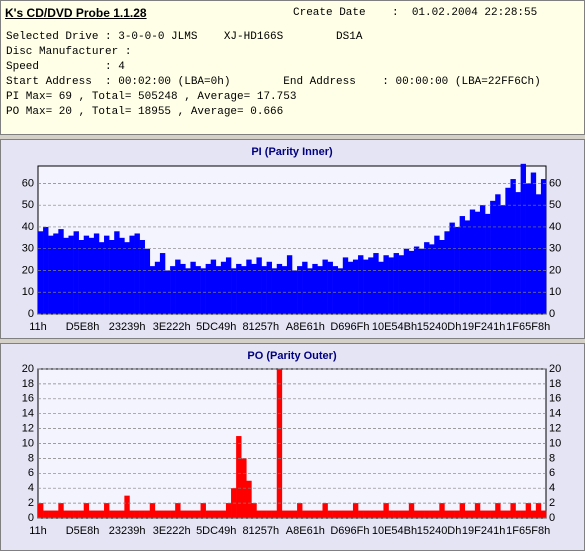 The width and height of the screenshot is (585, 551). Describe the element at coordinates (555, 429) in the screenshot. I see `y-tick-label-right: 12` at that location.